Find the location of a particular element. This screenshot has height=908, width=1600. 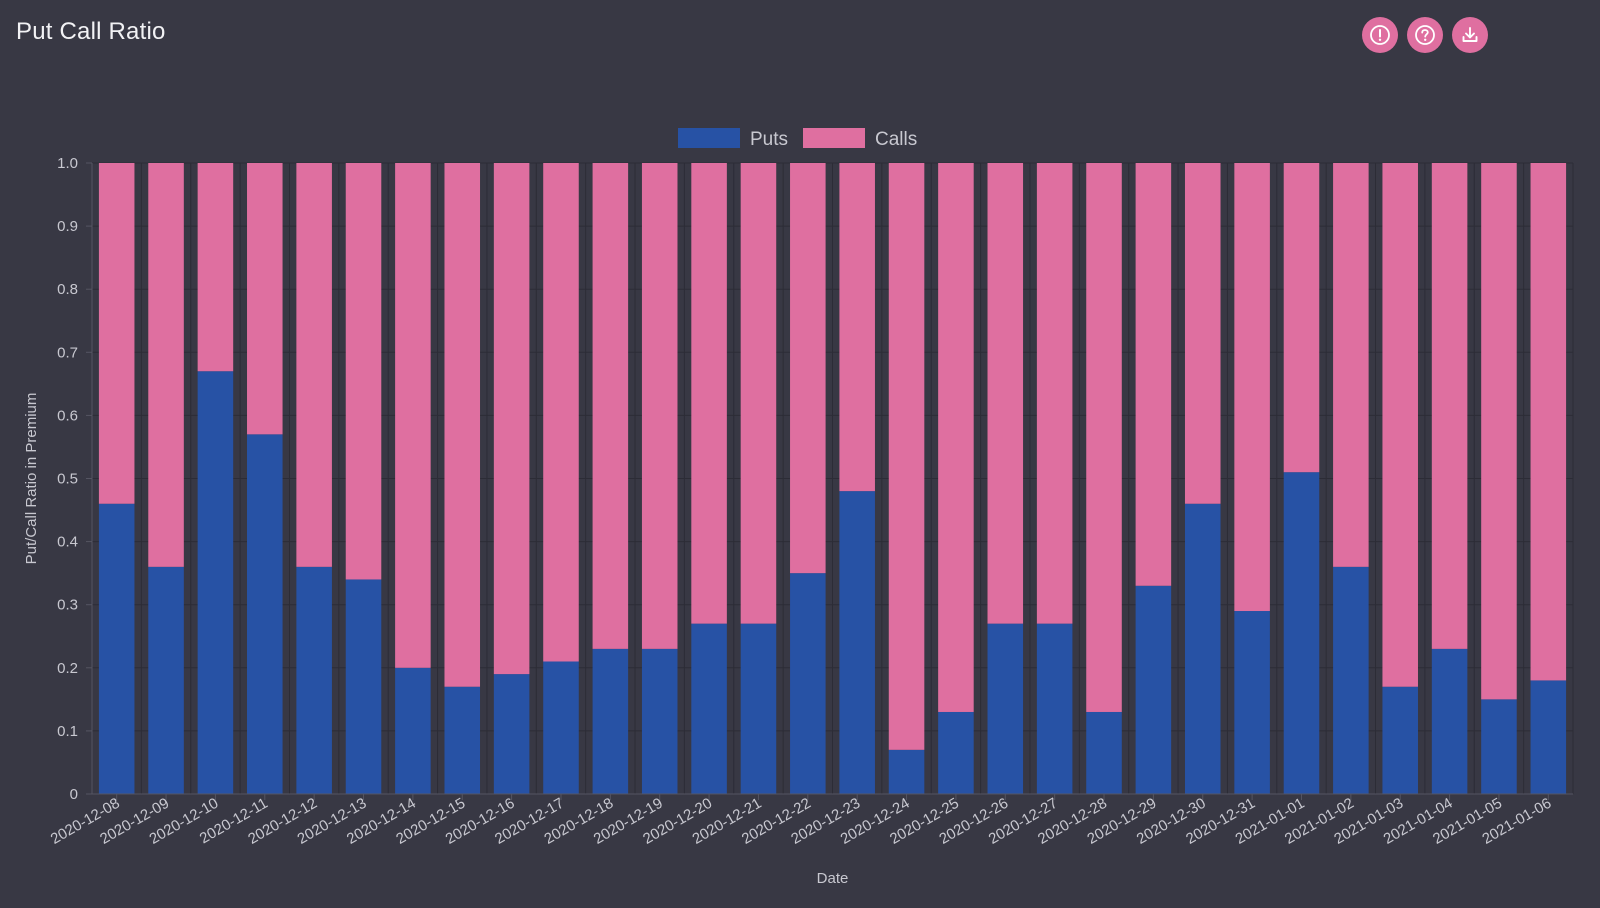

page-title: Put Call Ratio is located at coordinates (91, 31).